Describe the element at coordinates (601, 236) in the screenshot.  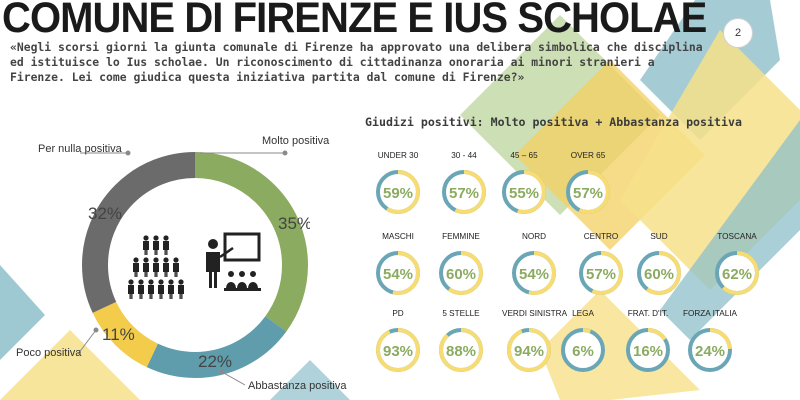
I see `gauge-label: CENTRO` at that location.